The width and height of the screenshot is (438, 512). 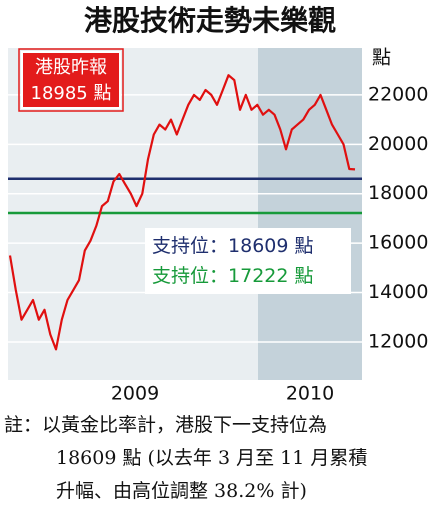 I want to click on y-tick-label: 14000, so click(x=398, y=292).